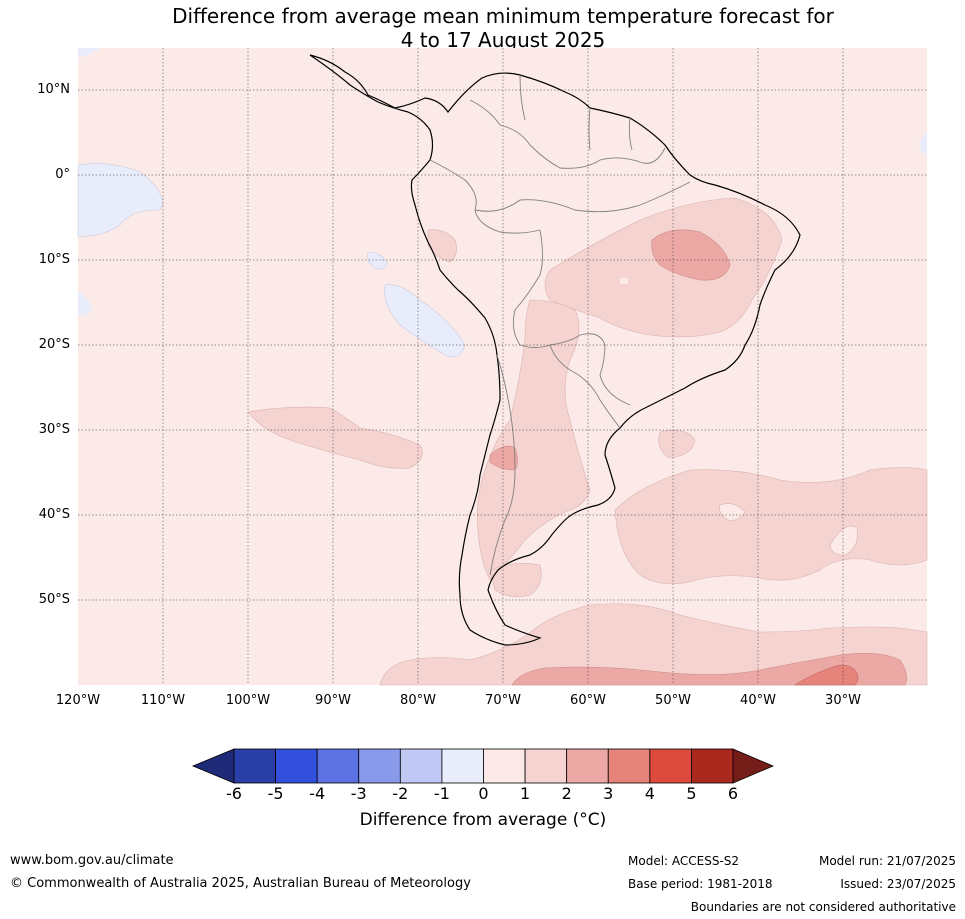  Describe the element at coordinates (333, 700) in the screenshot. I see `lon-label: 90°W` at that location.